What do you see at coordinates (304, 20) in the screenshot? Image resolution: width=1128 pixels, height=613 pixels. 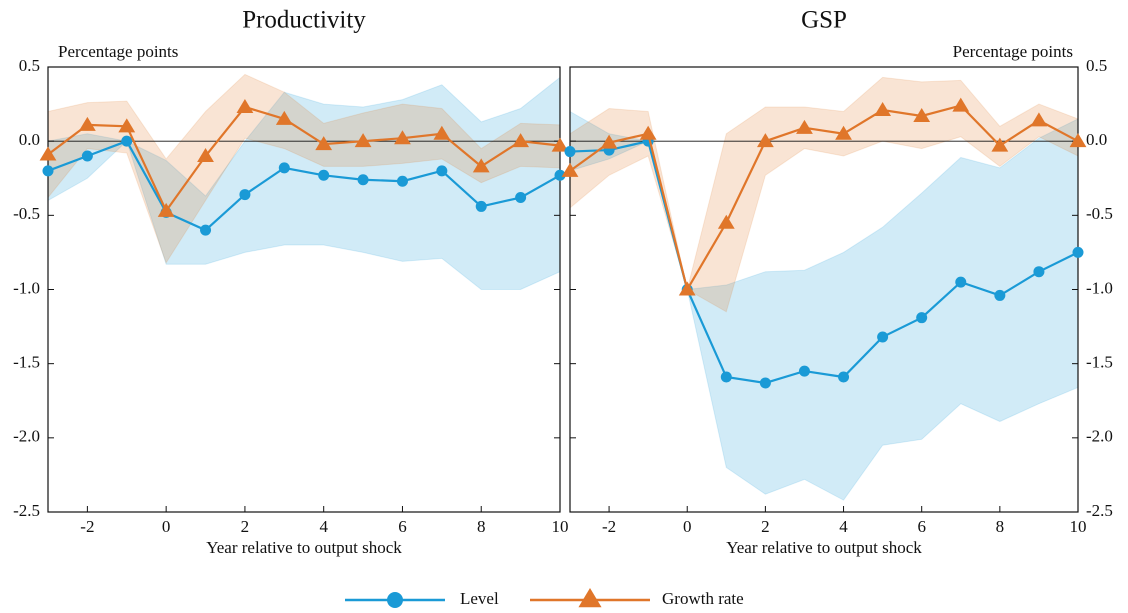 I see `panel-title: Productivity` at bounding box center [304, 20].